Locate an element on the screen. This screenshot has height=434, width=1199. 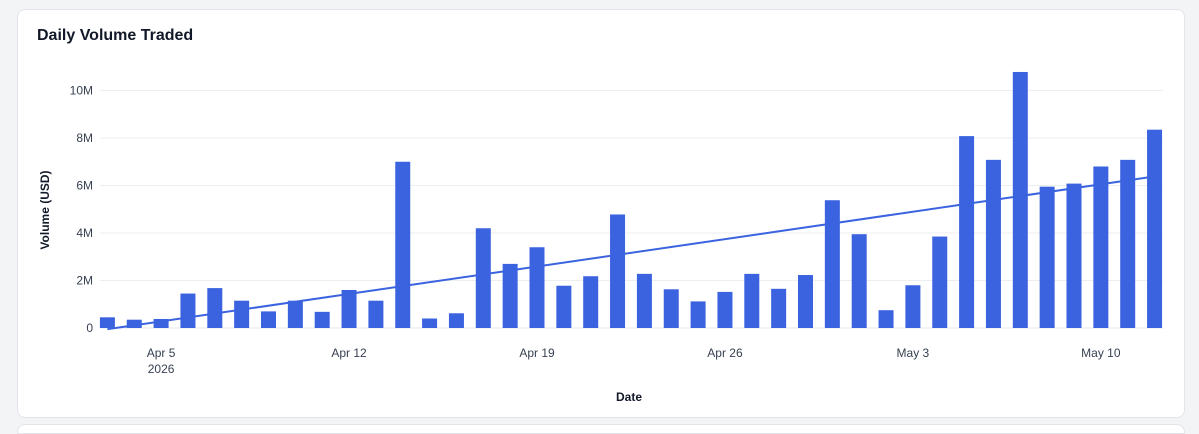
x-tick-label: May 3 is located at coordinates (913, 353).